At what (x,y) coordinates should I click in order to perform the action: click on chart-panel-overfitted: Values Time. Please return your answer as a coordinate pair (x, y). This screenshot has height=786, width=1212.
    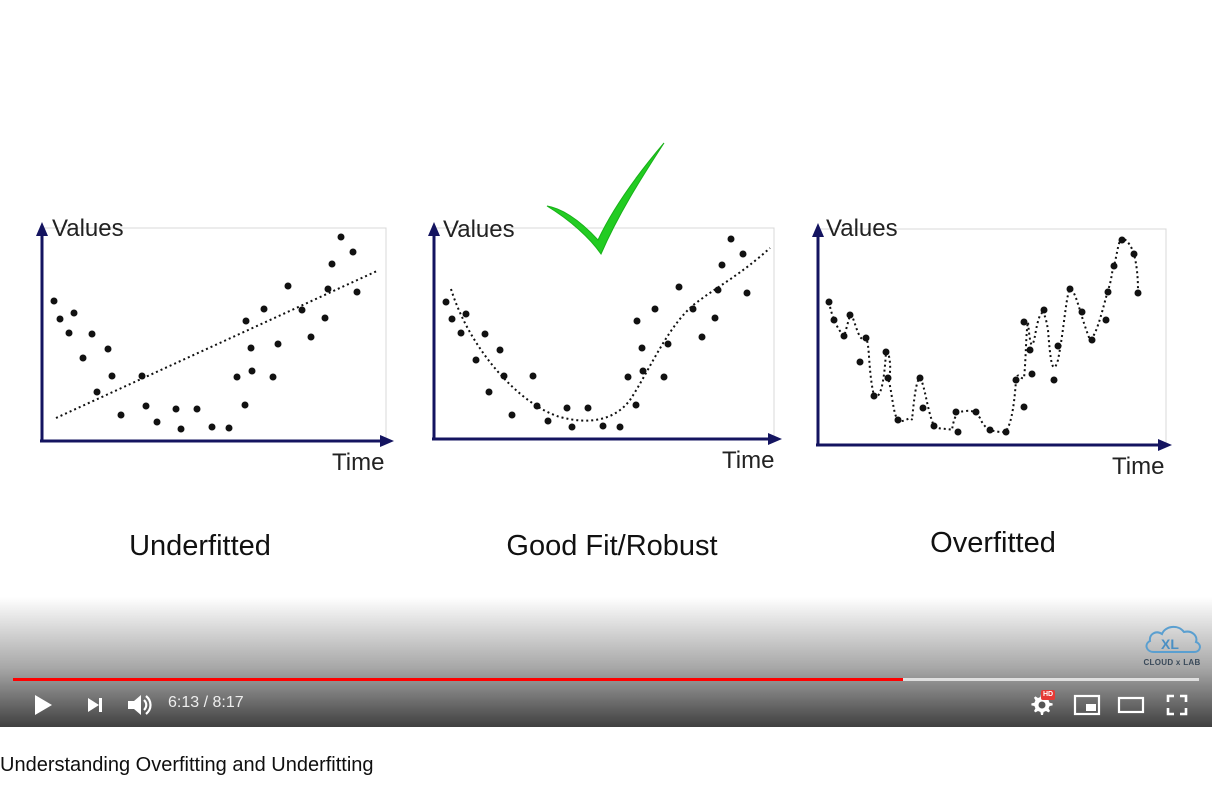
    Looking at the image, I should click on (992, 387).